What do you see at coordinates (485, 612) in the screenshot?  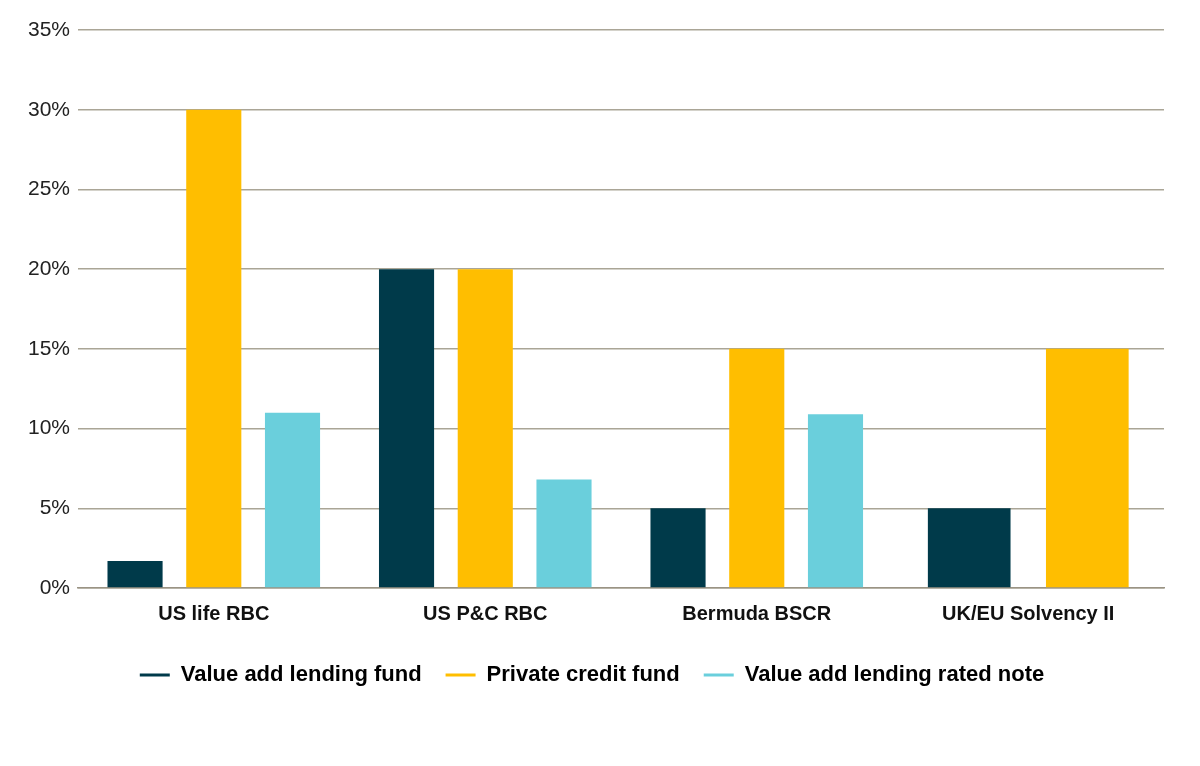 I see `x-tick-label: US P&C RBC` at bounding box center [485, 612].